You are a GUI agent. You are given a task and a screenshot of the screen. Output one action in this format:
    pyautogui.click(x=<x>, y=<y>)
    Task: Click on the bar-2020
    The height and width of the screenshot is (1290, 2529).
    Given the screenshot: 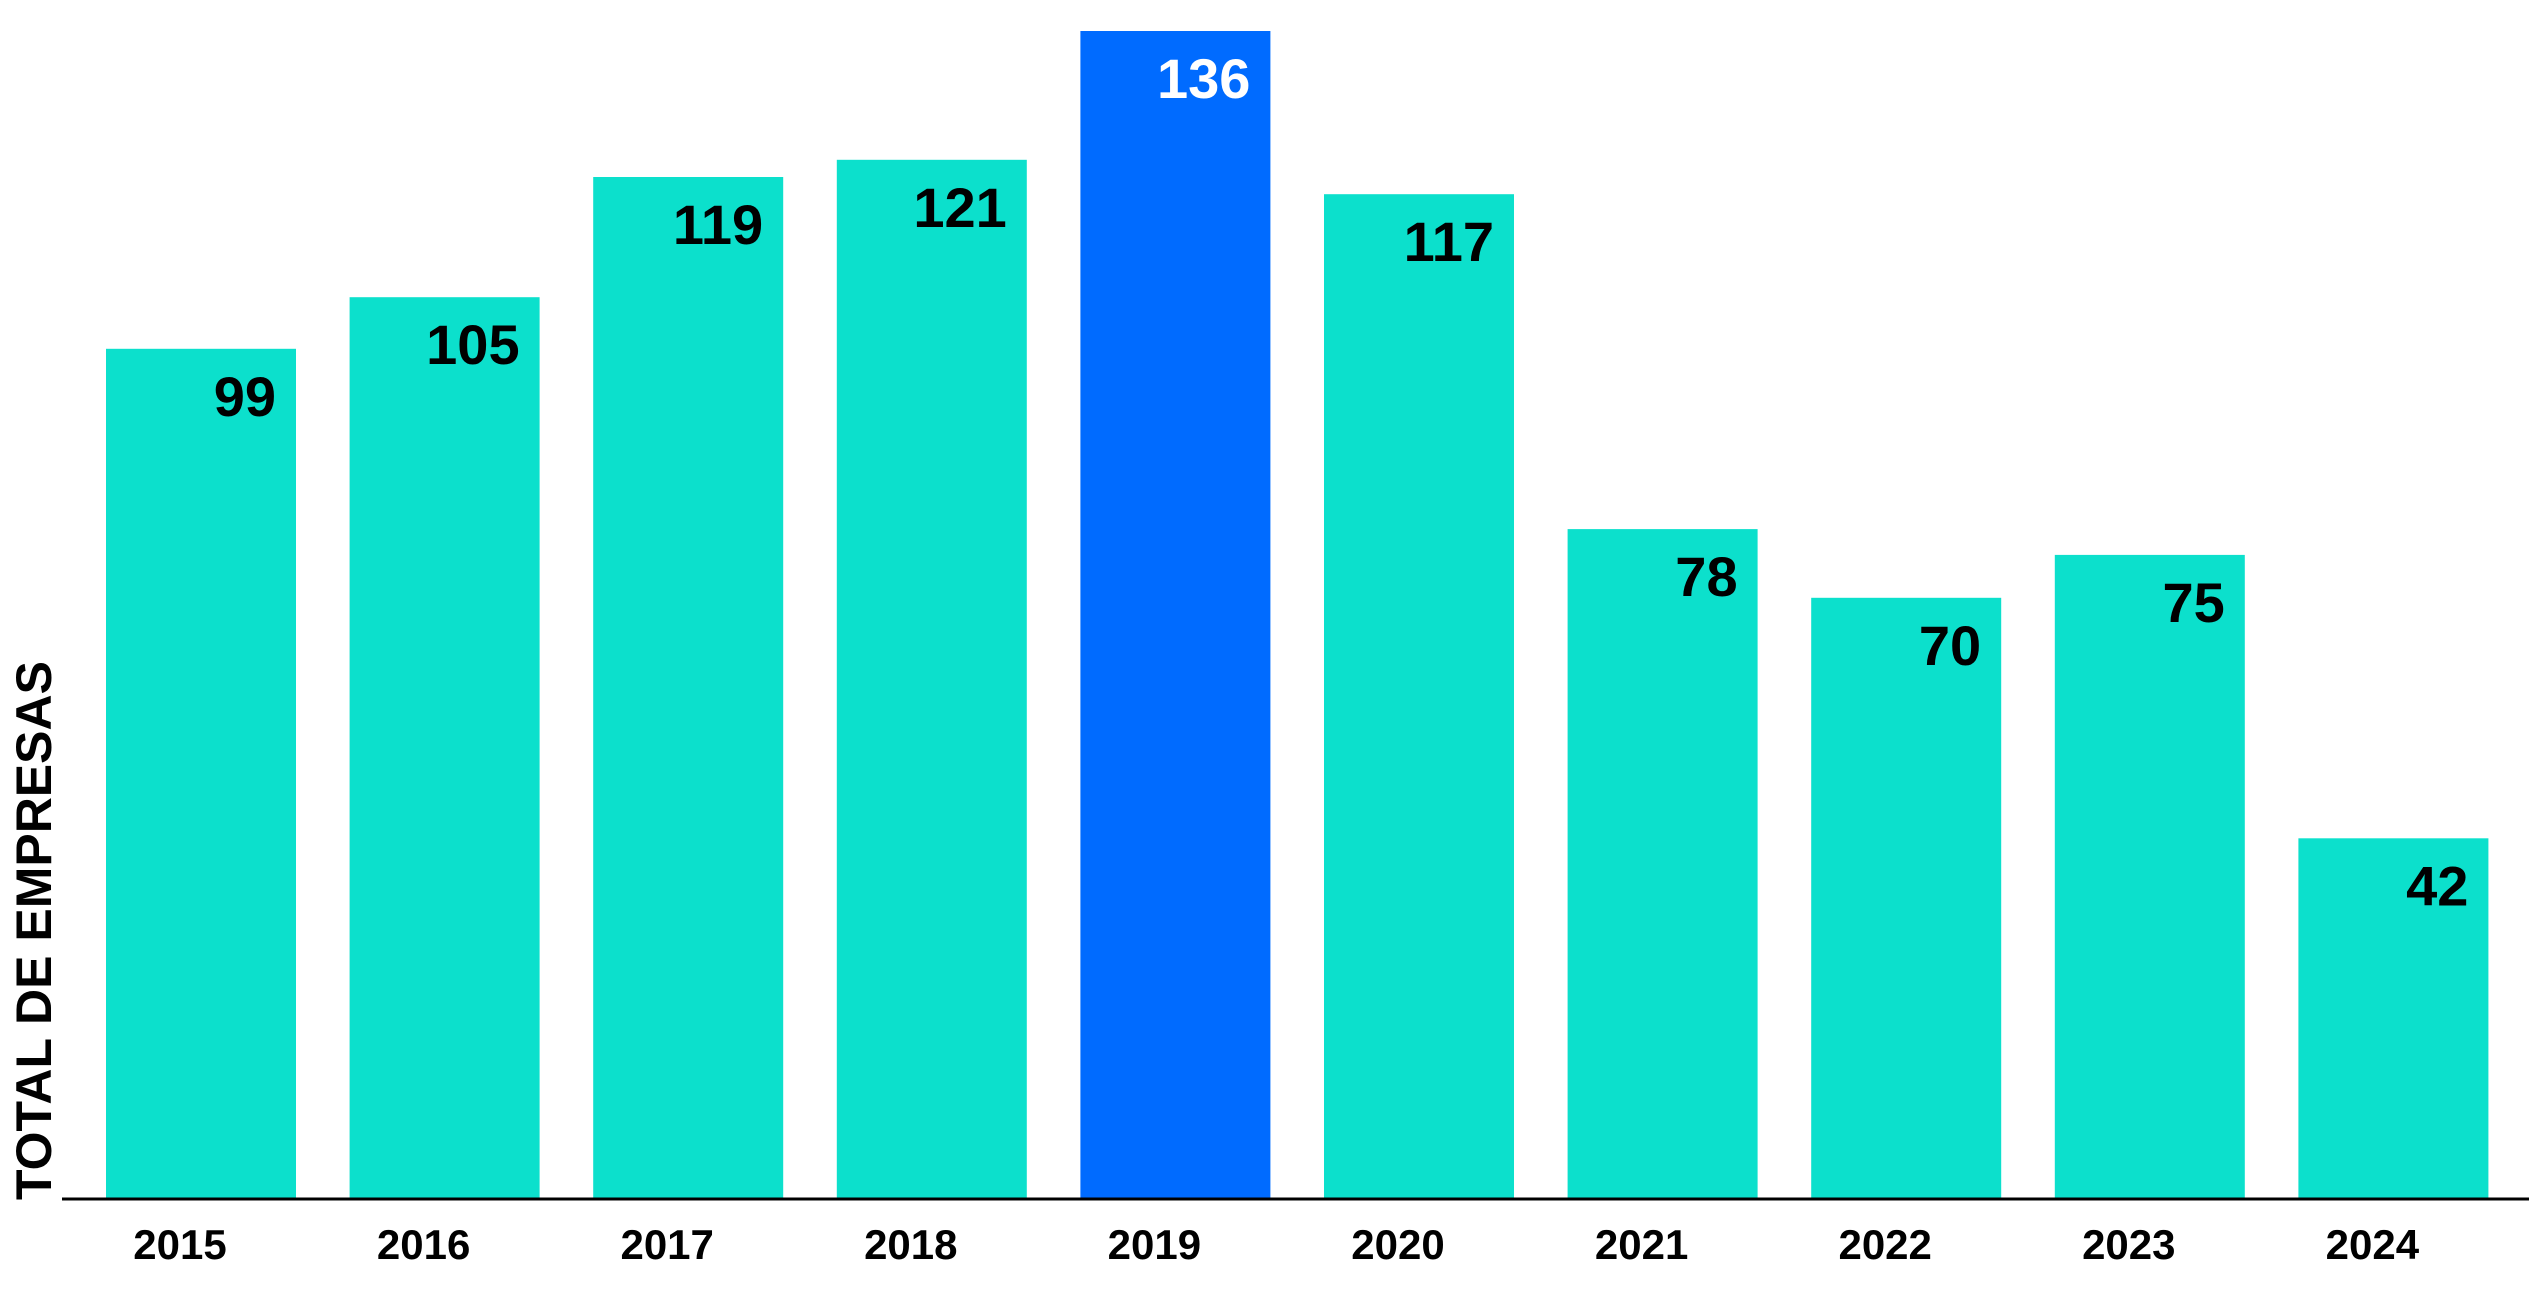 What is the action you would take?
    pyautogui.click(x=1419, y=696)
    